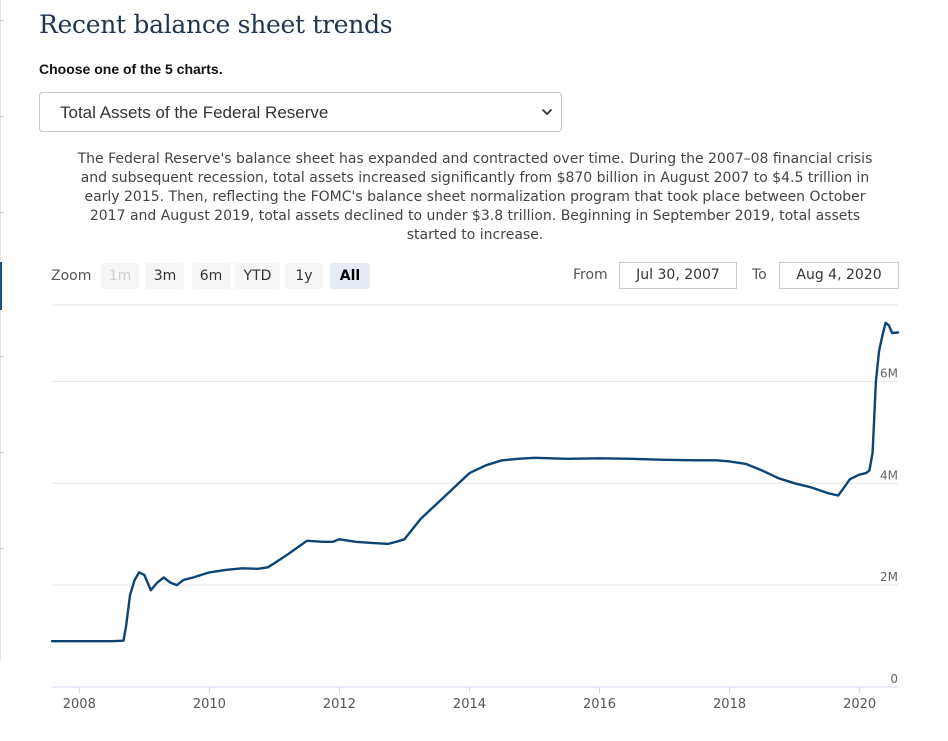  What do you see at coordinates (678, 275) in the screenshot?
I see `range-from-input: Jul 30, 2007` at bounding box center [678, 275].